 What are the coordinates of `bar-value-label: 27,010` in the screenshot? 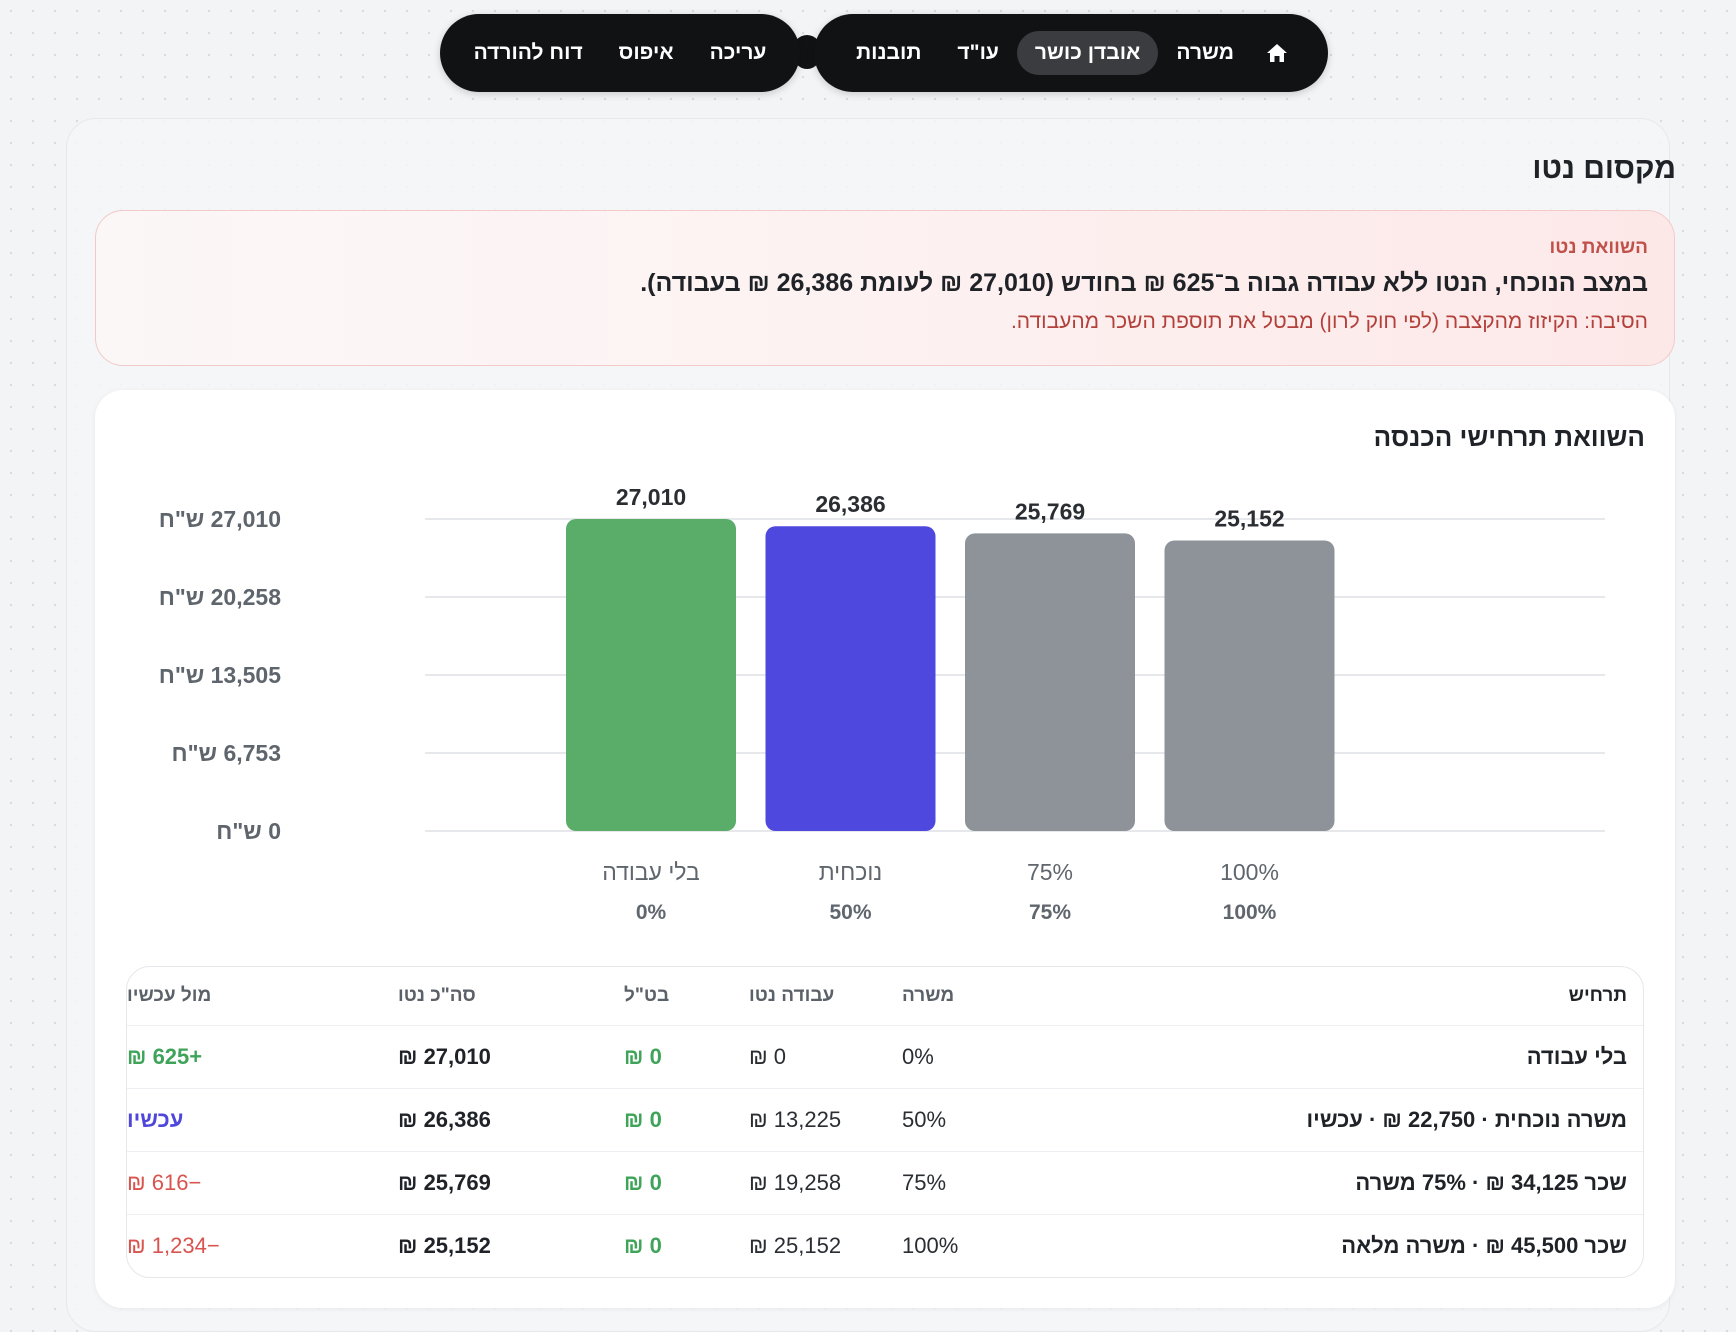 It's located at (651, 497).